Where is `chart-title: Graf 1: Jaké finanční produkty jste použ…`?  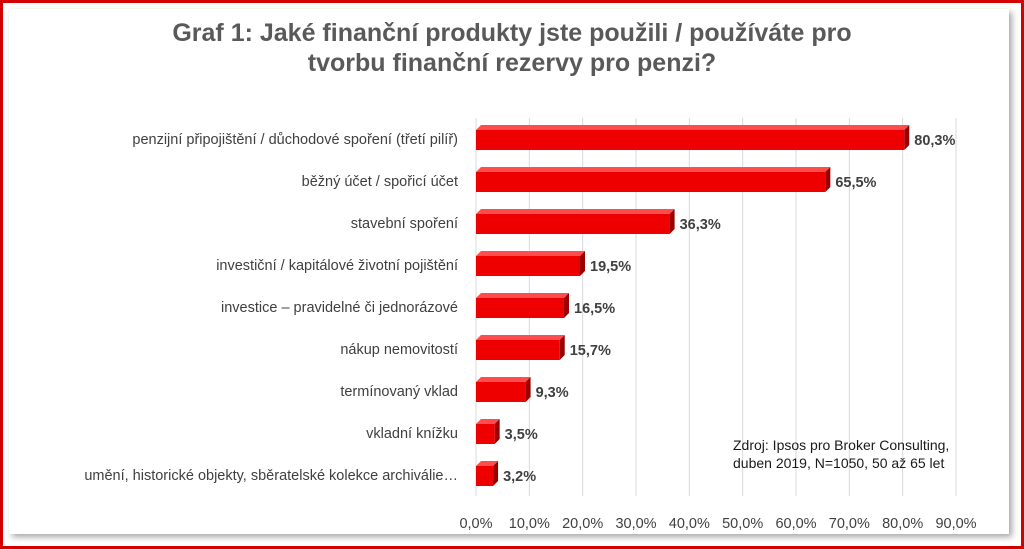 chart-title: Graf 1: Jaké finanční produkty jste použ… is located at coordinates (512, 48).